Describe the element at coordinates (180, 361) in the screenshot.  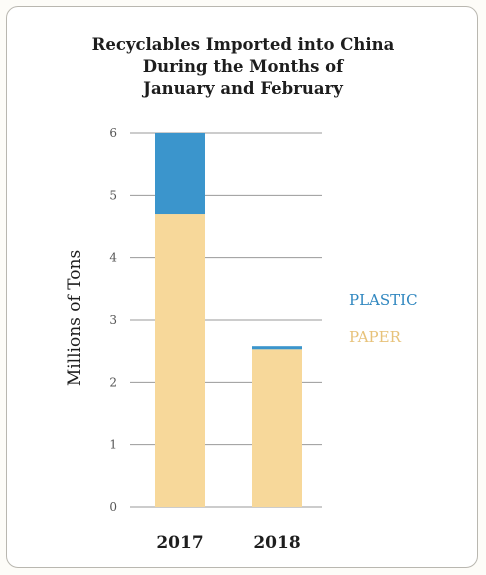
I see `bar-2017-paper` at that location.